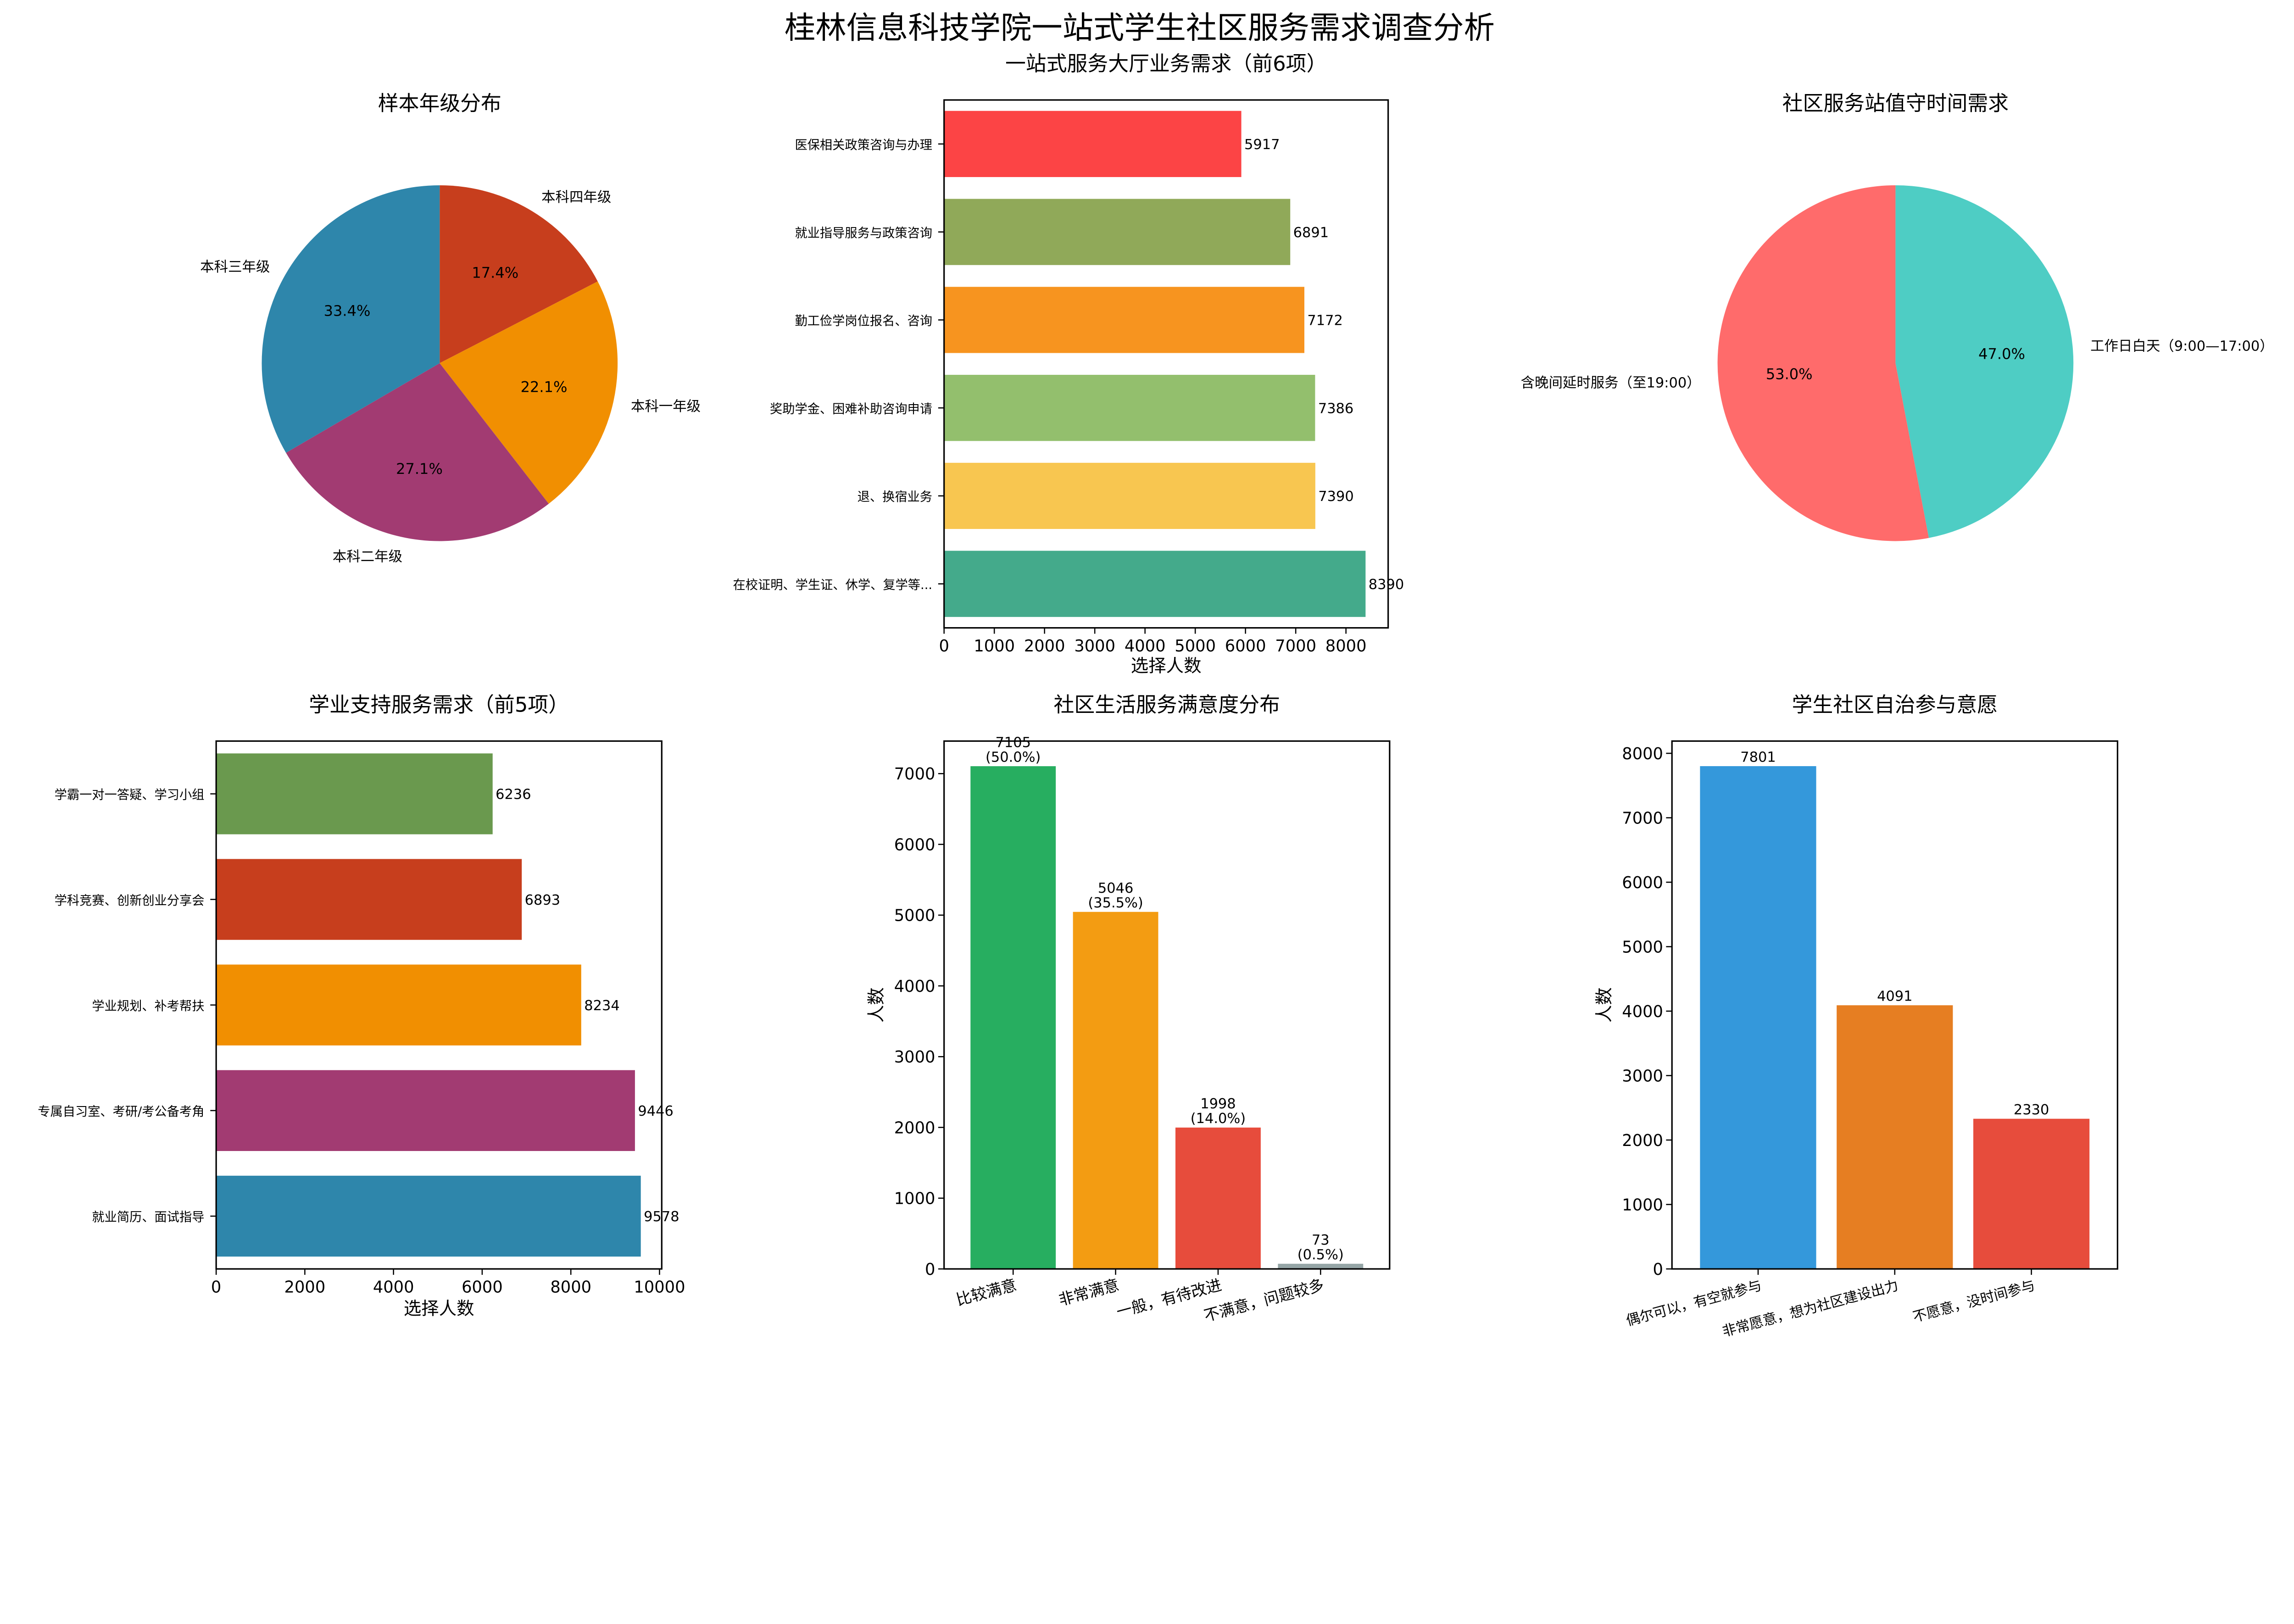 This screenshot has height=1624, width=2294. What do you see at coordinates (1167, 704) in the screenshot?
I see `chart-title: 社区生活服务满意度分布` at bounding box center [1167, 704].